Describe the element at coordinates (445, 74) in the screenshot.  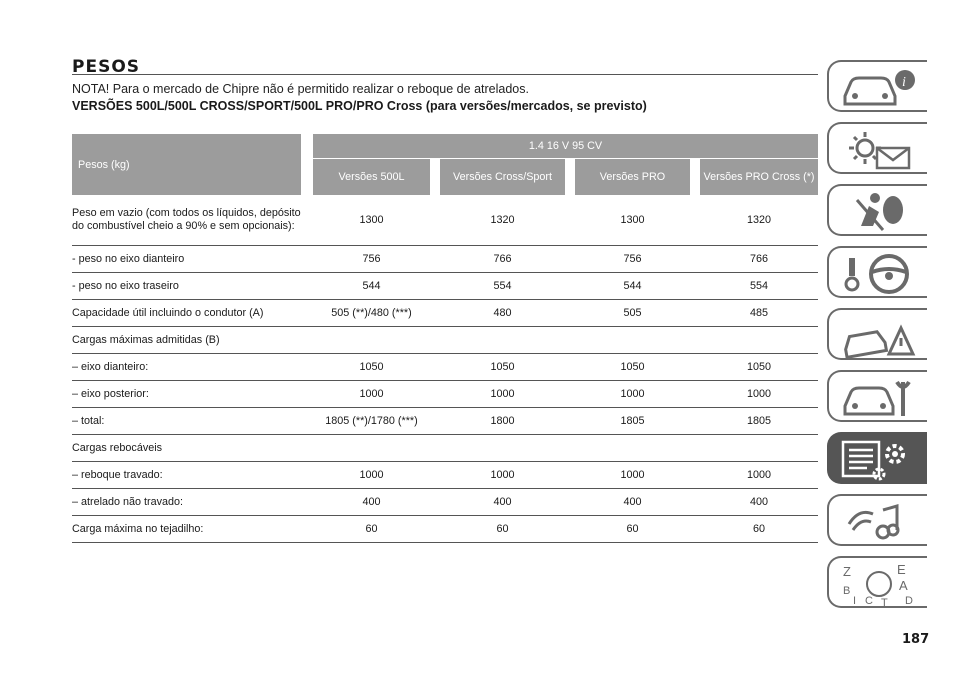
I see `heading-rule` at that location.